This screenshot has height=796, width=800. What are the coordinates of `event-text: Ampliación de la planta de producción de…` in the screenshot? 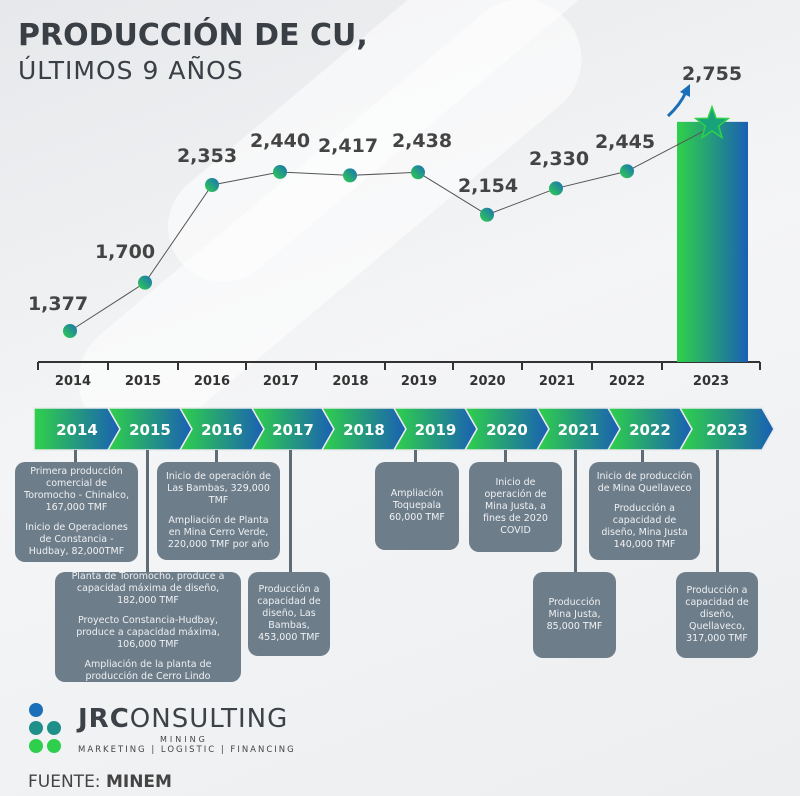 It's located at (148, 670).